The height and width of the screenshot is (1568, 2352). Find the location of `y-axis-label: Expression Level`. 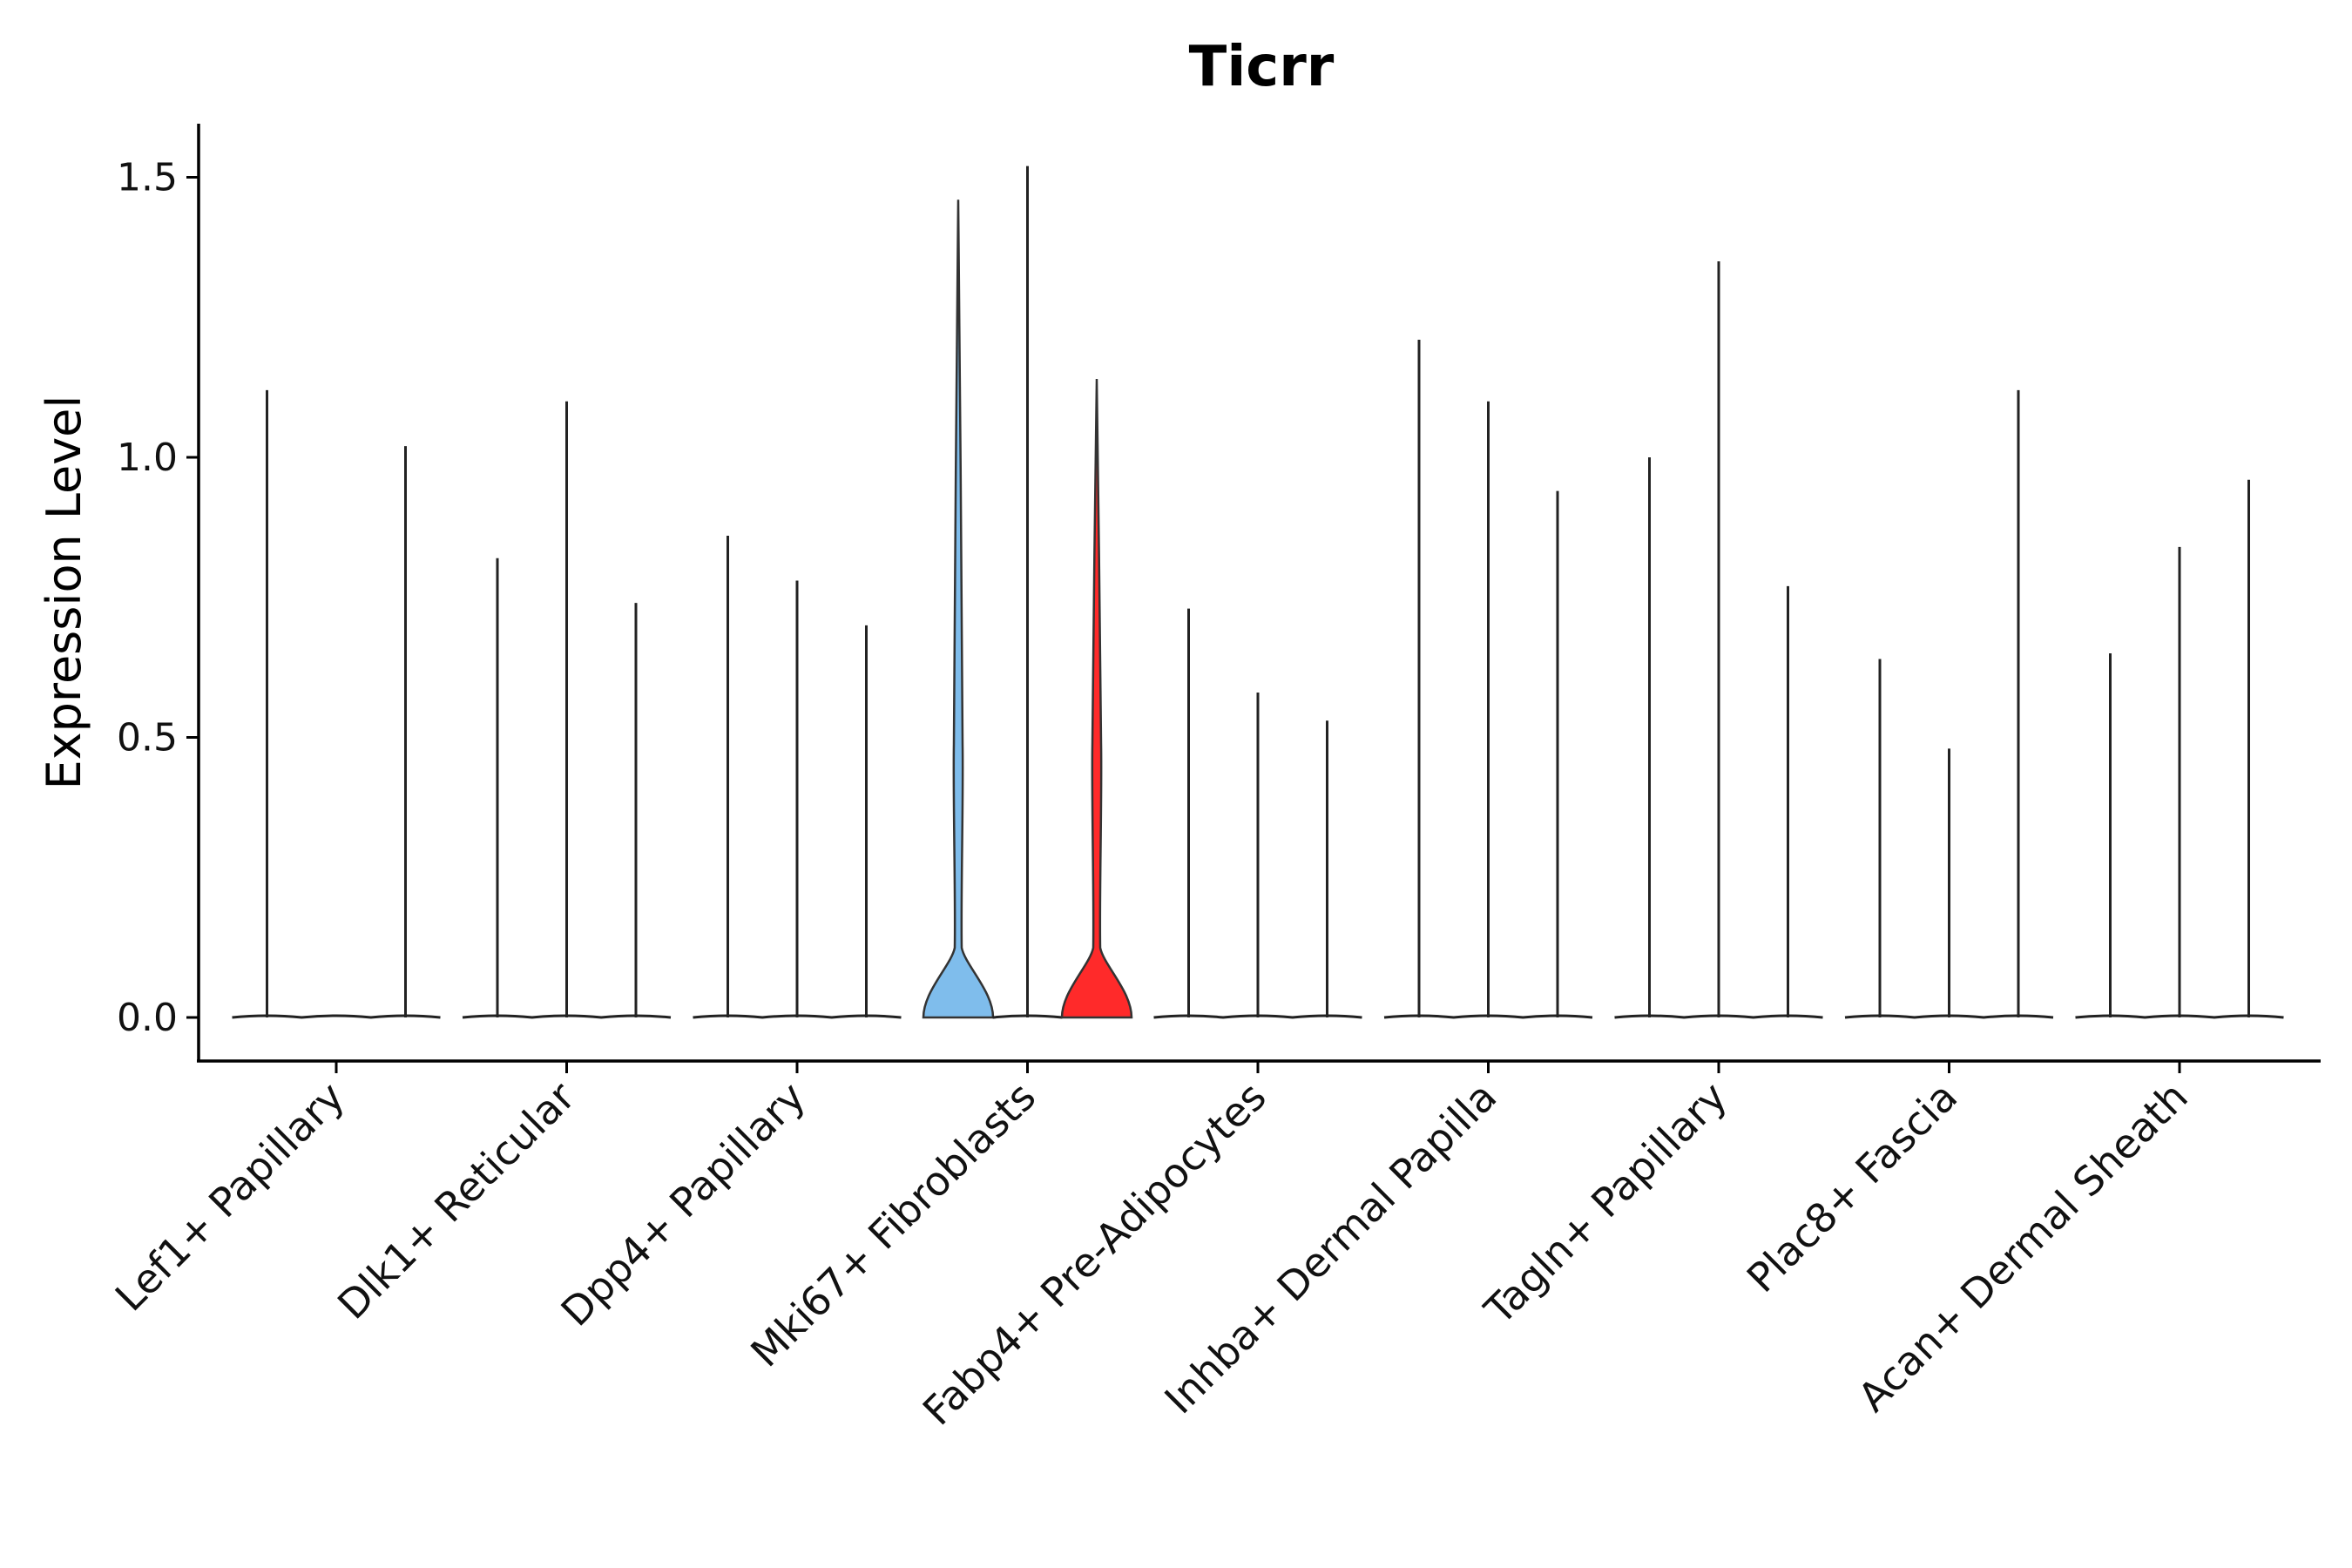

y-axis-label: Expression Level is located at coordinates (64, 592).